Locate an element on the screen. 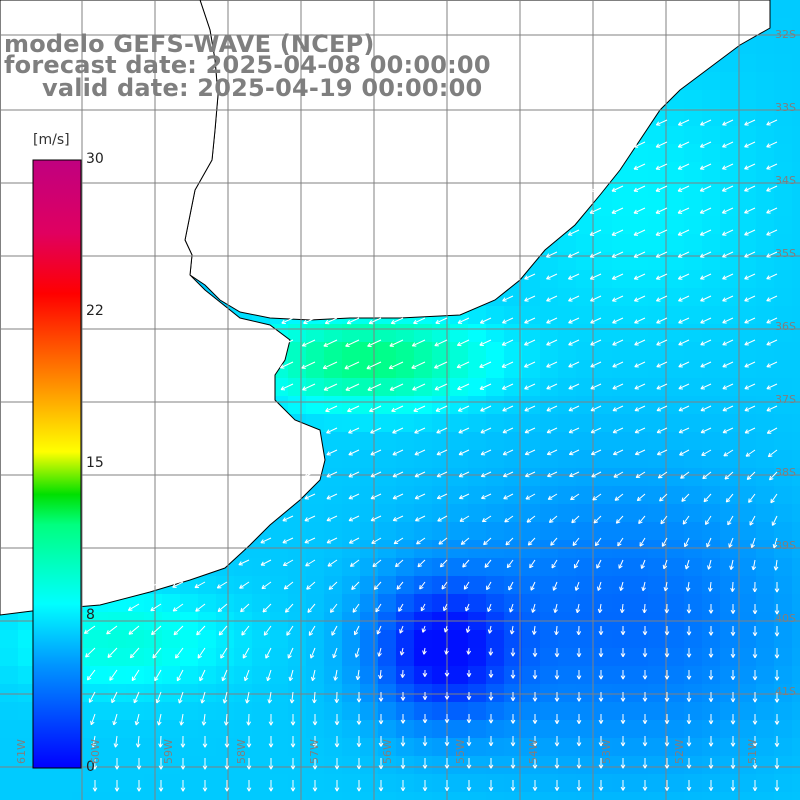 The height and width of the screenshot is (800, 800). longitude-label: 57W is located at coordinates (314, 751).